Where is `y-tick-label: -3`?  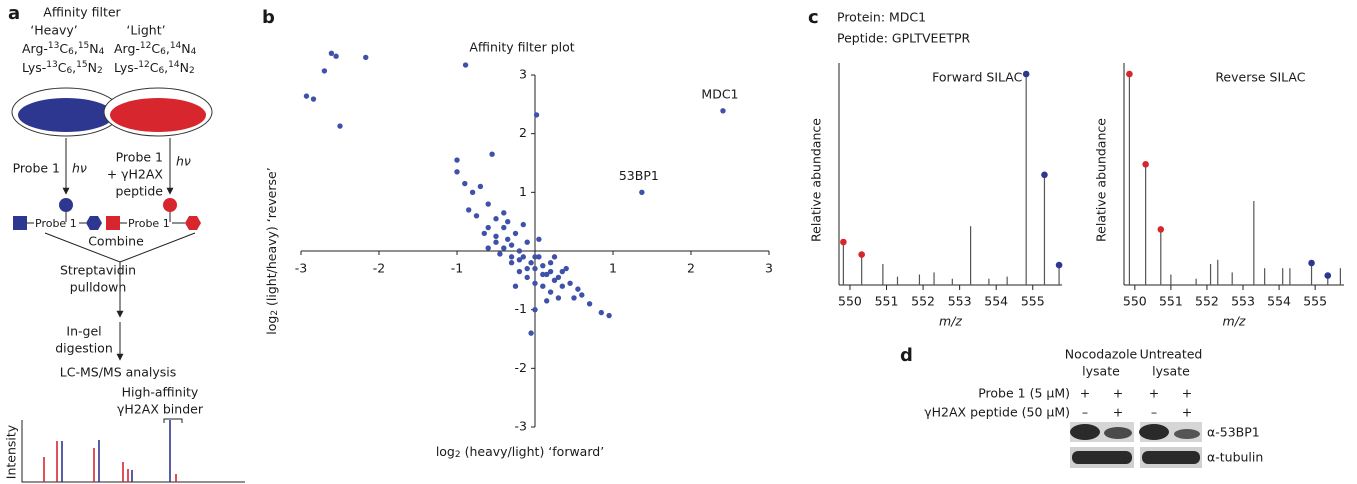 y-tick-label: -3 is located at coordinates (521, 426).